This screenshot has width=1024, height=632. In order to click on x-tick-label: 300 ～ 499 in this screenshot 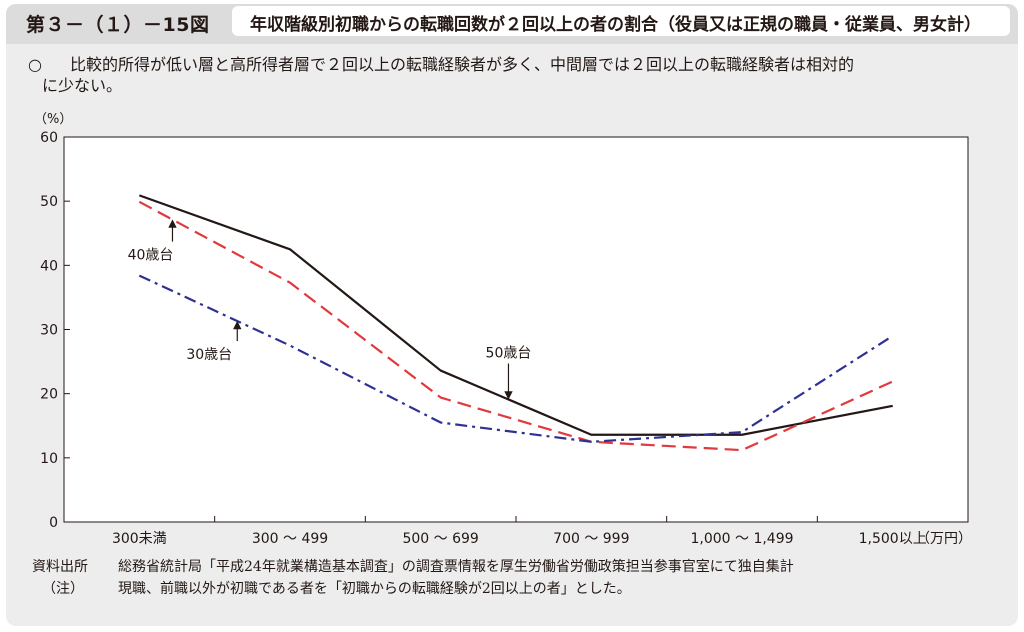, I will do `click(290, 539)`.